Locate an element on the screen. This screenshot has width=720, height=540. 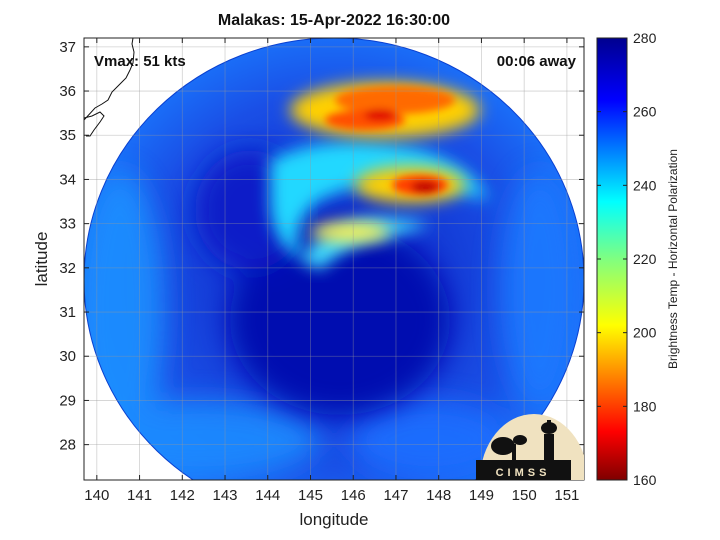
y-tick-label: 35 is located at coordinates (67, 135).